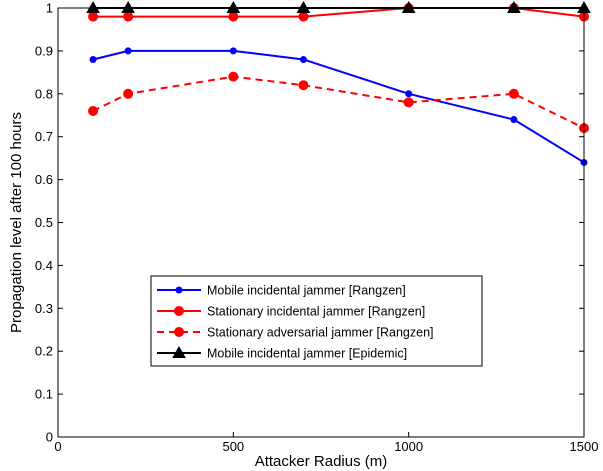  What do you see at coordinates (320, 333) in the screenshot?
I see `legend-label: Stationary adversarial jammer [Rangzen]` at bounding box center [320, 333].